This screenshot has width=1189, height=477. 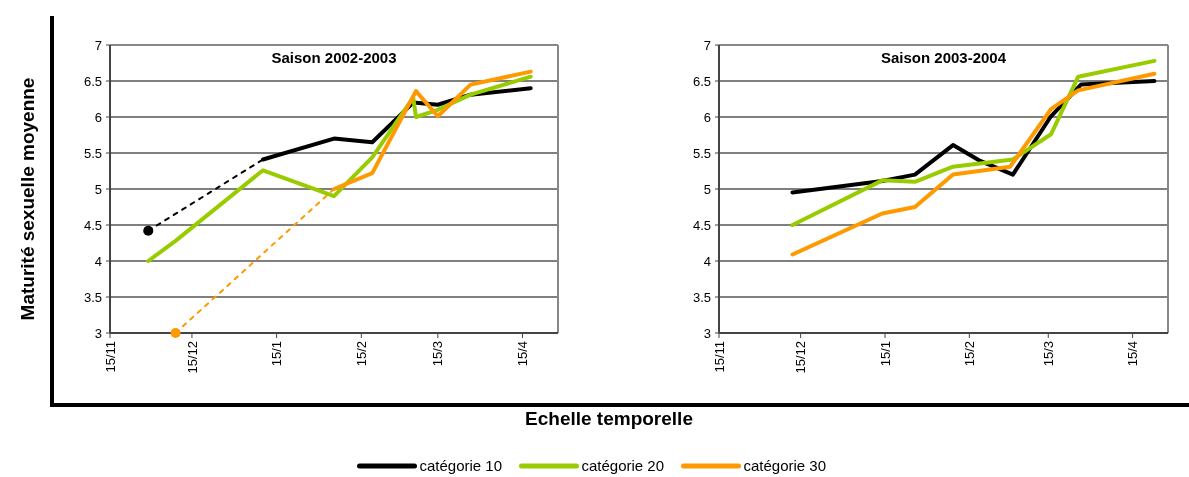 What do you see at coordinates (609, 418) in the screenshot?
I see `x-axis-title: Echelle temporelle` at bounding box center [609, 418].